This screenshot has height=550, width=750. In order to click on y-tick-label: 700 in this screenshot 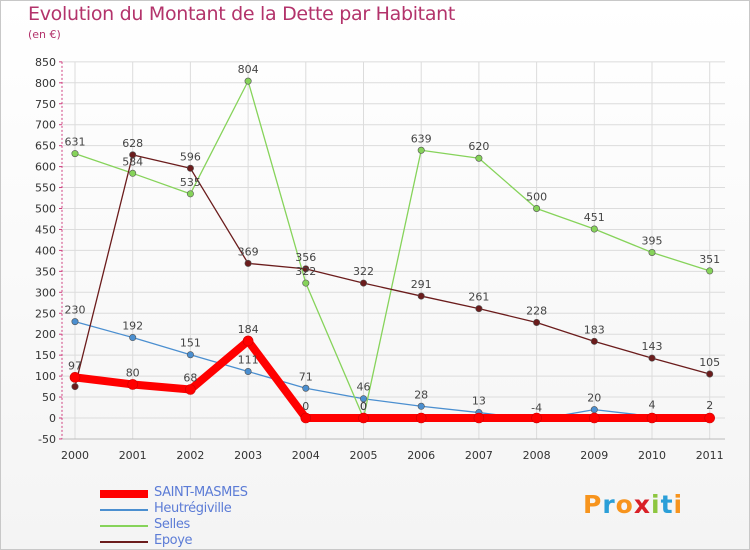, I will do `click(45, 125)`.